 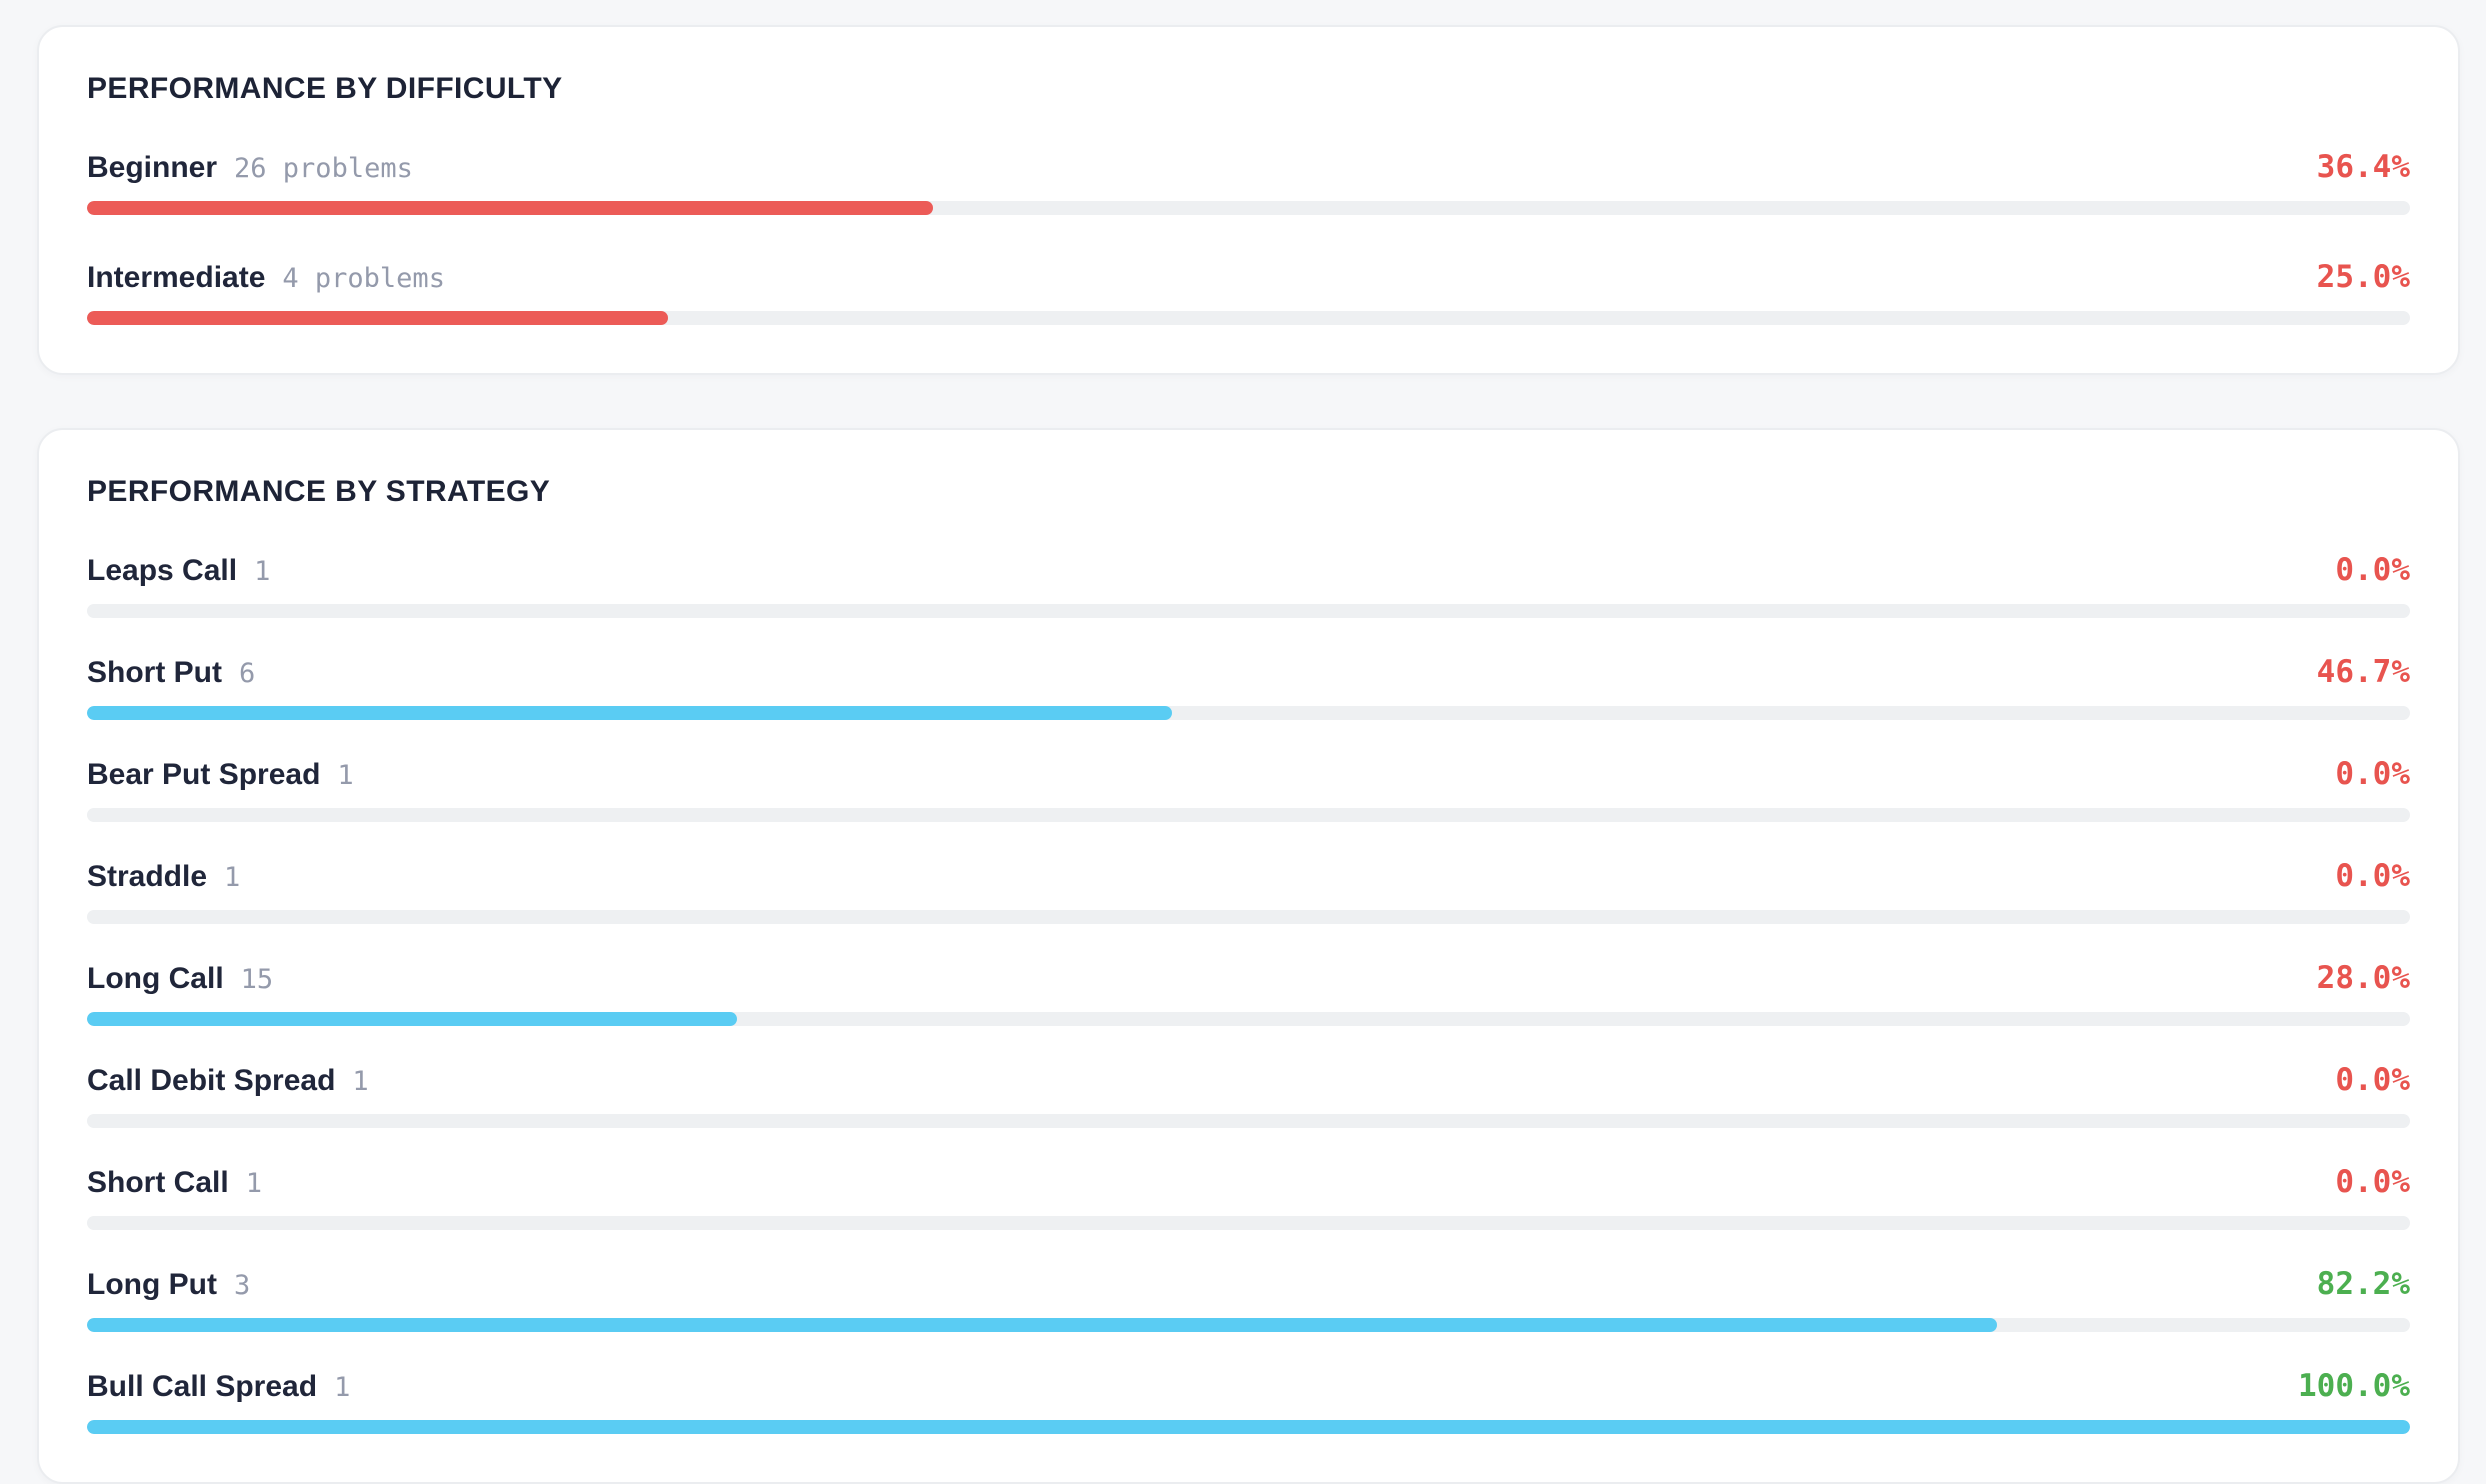 I want to click on row-count: 15, so click(x=257, y=979).